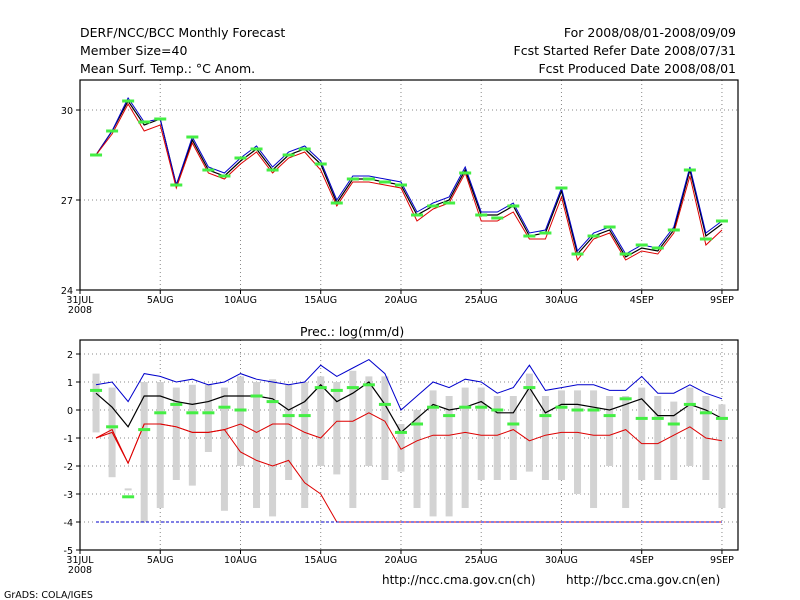  What do you see at coordinates (642, 560) in the screenshot?
I see `prec-xtick-label: 4SEP` at bounding box center [642, 560].